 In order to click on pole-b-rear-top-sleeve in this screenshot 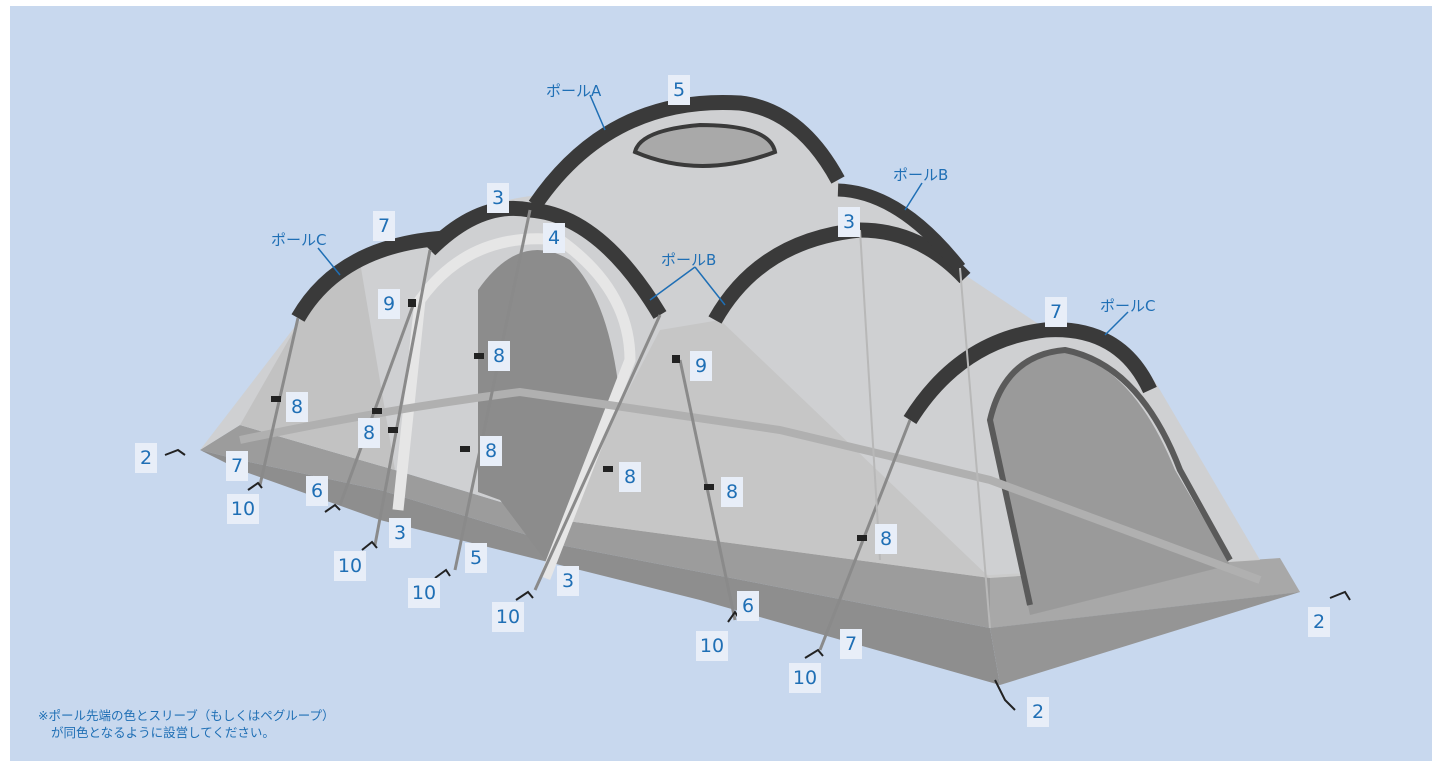, I will do `click(901, 228)`.